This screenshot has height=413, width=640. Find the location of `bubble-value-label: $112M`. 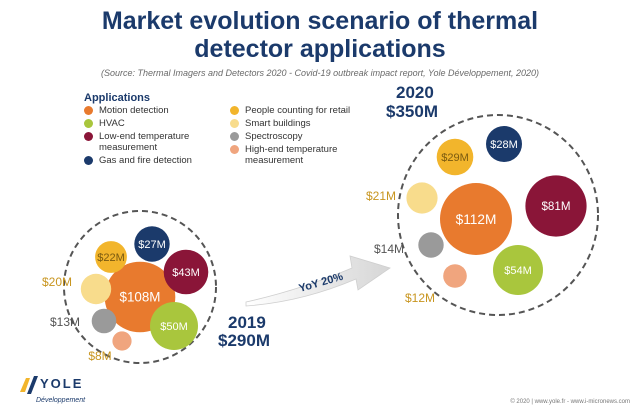

bubble-value-label: $112M is located at coordinates (476, 219).